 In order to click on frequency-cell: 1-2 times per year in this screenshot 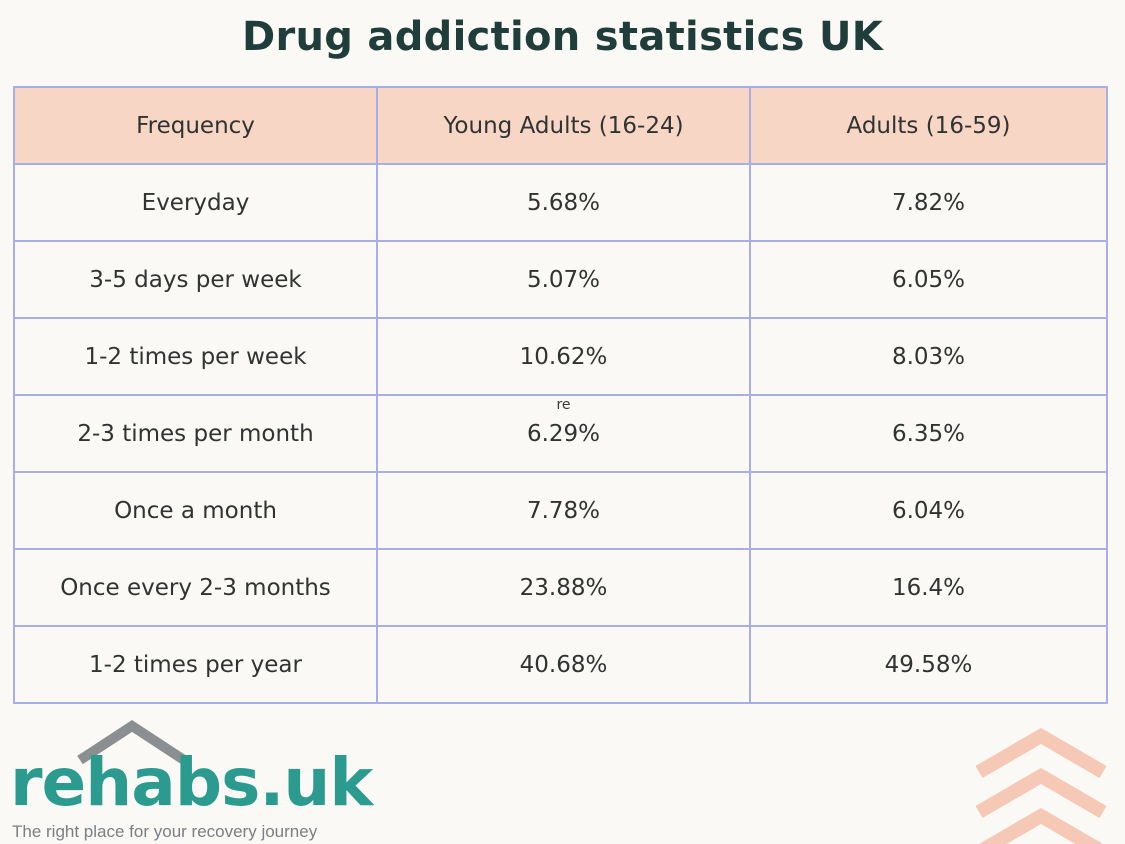, I will do `click(195, 664)`.